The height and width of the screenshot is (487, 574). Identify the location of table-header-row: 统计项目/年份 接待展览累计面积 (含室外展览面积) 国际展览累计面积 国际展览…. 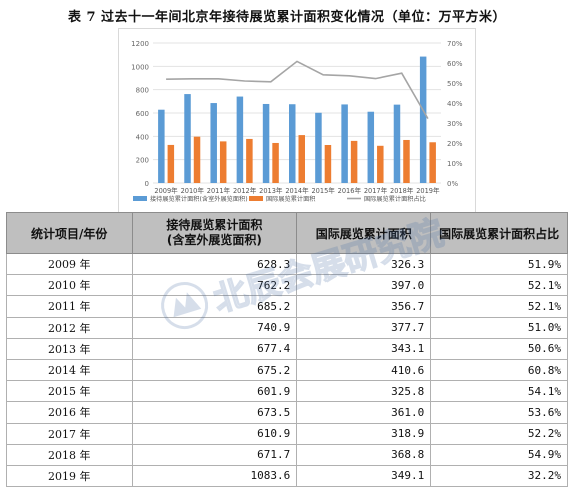
(287, 233).